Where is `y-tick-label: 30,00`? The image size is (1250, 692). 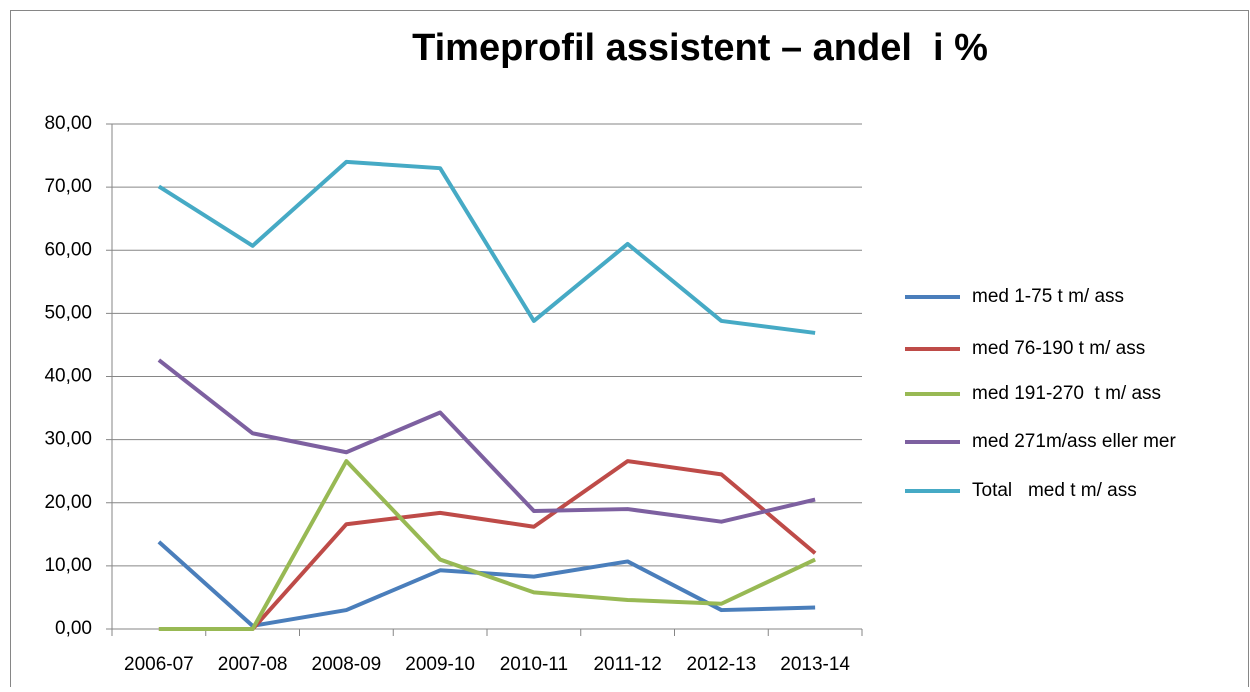
y-tick-label: 30,00 is located at coordinates (68, 439).